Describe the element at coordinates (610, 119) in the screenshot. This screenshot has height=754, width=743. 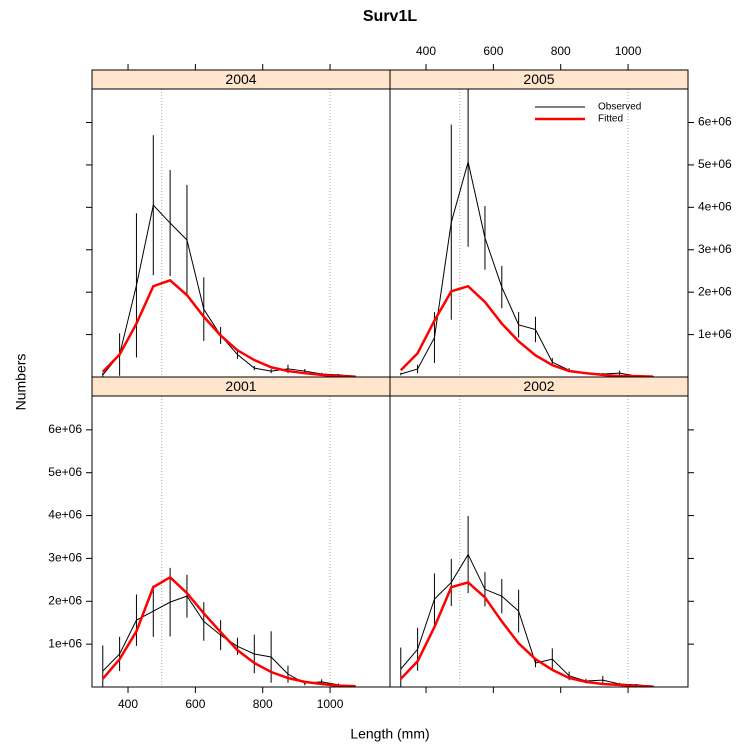
I see `legend-label: Fitted` at that location.